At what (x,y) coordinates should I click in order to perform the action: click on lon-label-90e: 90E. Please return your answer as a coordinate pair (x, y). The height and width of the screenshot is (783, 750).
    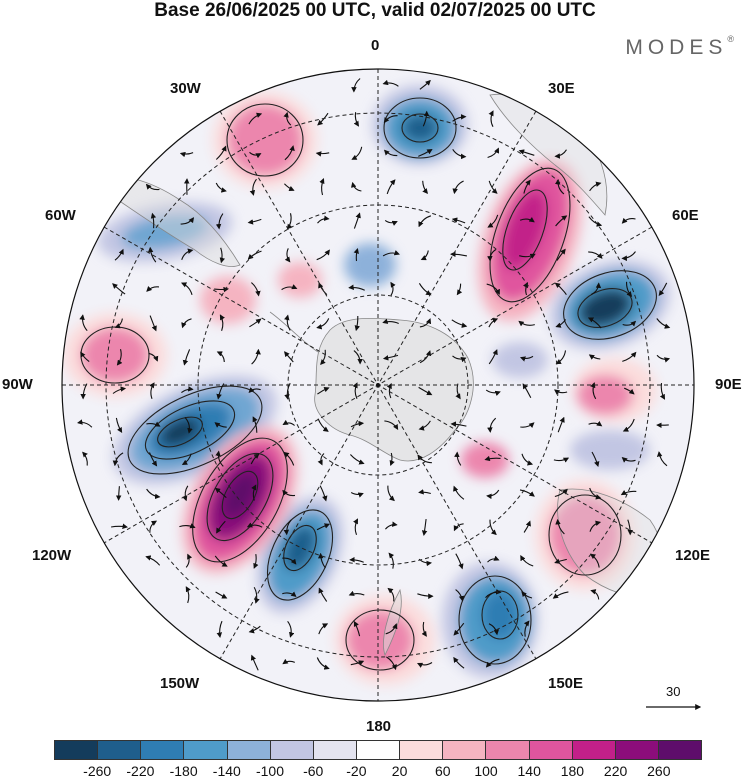
    Looking at the image, I should click on (728, 384).